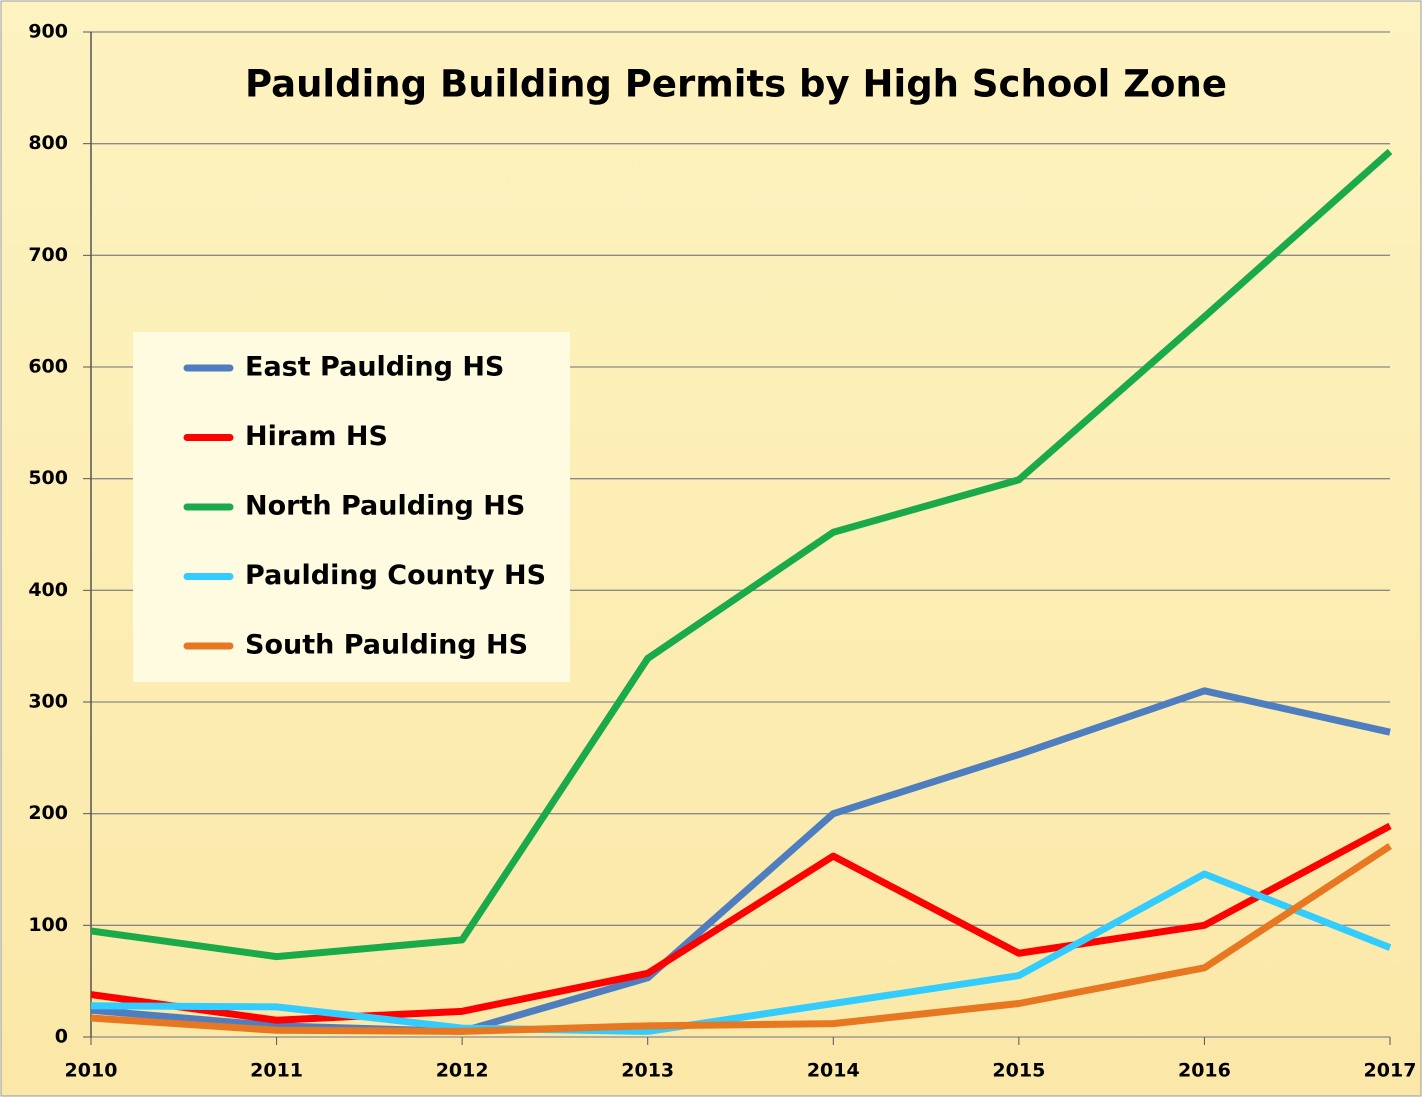 The image size is (1422, 1097). Describe the element at coordinates (647, 1071) in the screenshot. I see `x-tick-label: 2013` at that location.